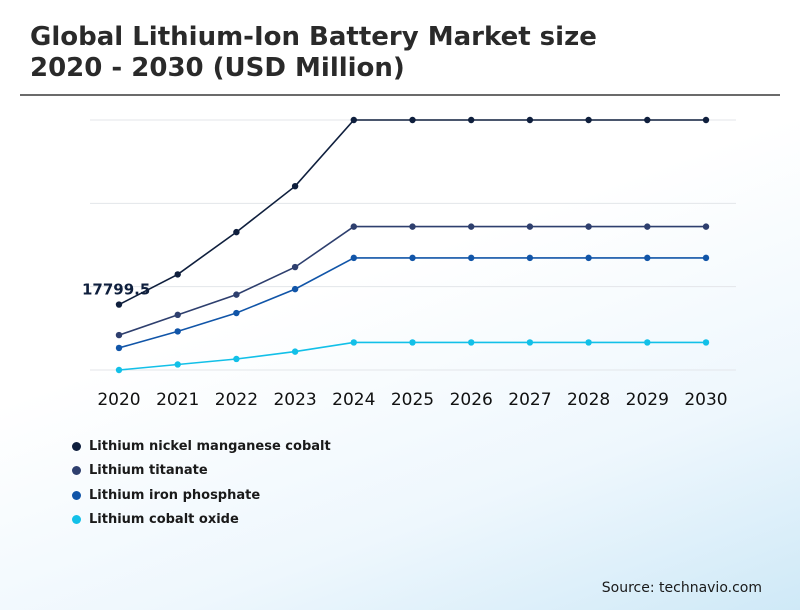 Image resolution: width=800 pixels, height=610 pixels. I want to click on data-point-0-2030, so click(706, 120).